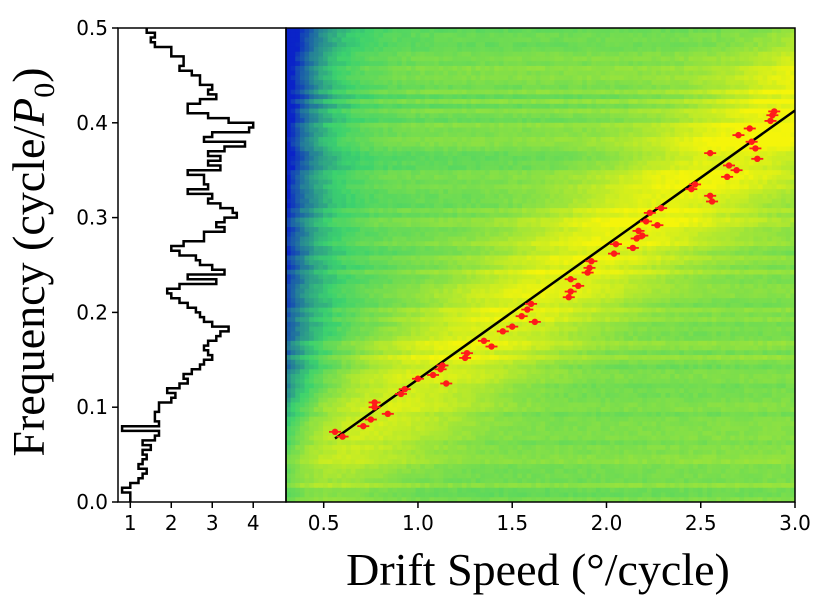  I want to click on y-axis-ticks: 0.0 0.1 0.2 0.3 0.4 0.5, so click(97, 265).